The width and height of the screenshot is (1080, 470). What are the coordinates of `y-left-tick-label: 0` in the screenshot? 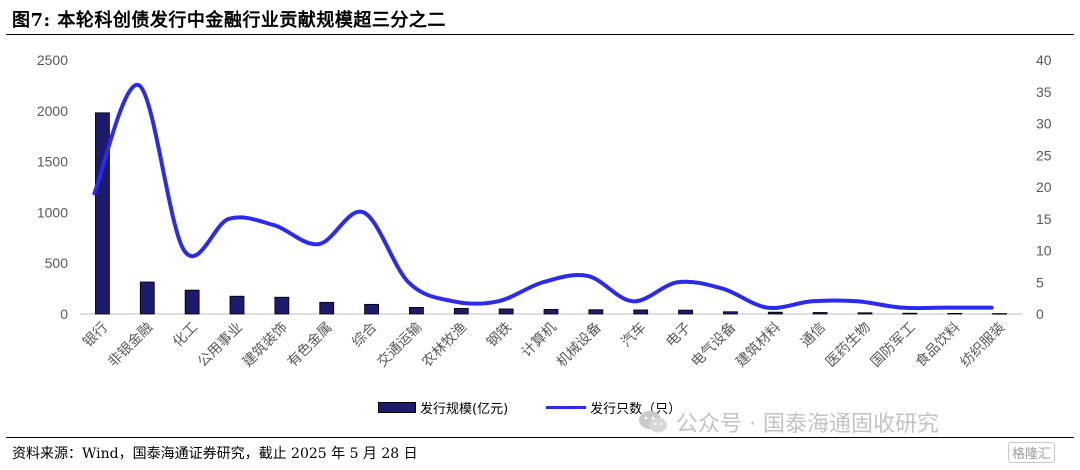 It's located at (64, 314).